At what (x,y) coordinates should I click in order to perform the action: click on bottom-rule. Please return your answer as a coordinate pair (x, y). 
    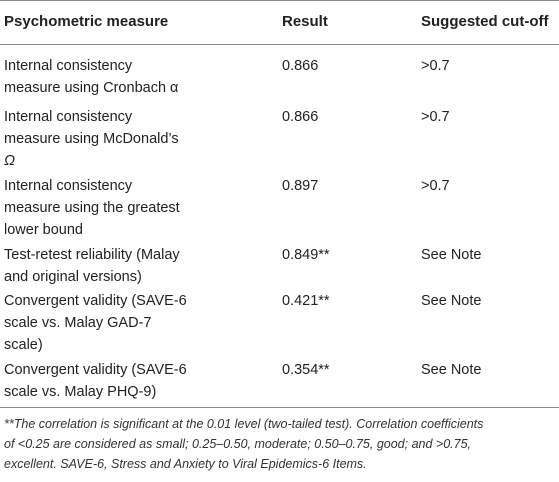
    Looking at the image, I should click on (279, 407).